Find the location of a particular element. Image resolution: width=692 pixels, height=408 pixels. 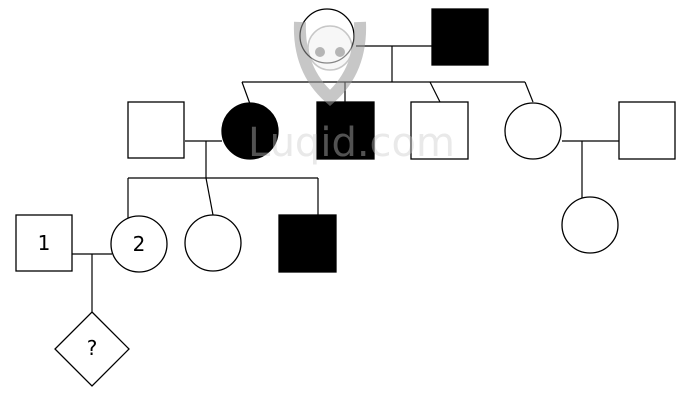

gen3-cousin-unaffected is located at coordinates (590, 225).